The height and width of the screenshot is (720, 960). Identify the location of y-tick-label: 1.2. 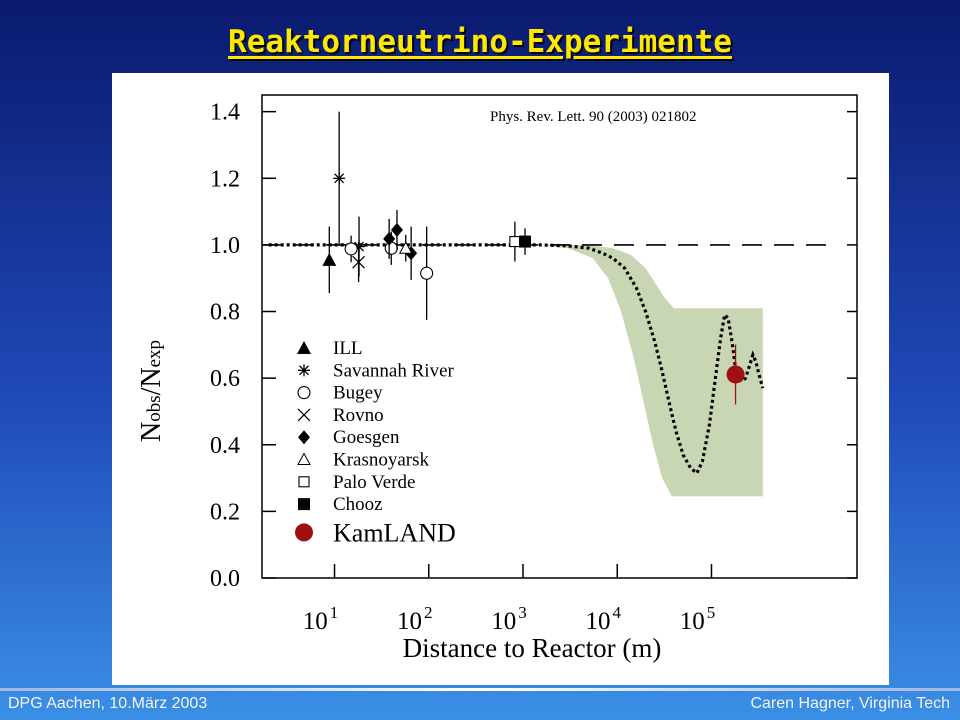
(225, 179).